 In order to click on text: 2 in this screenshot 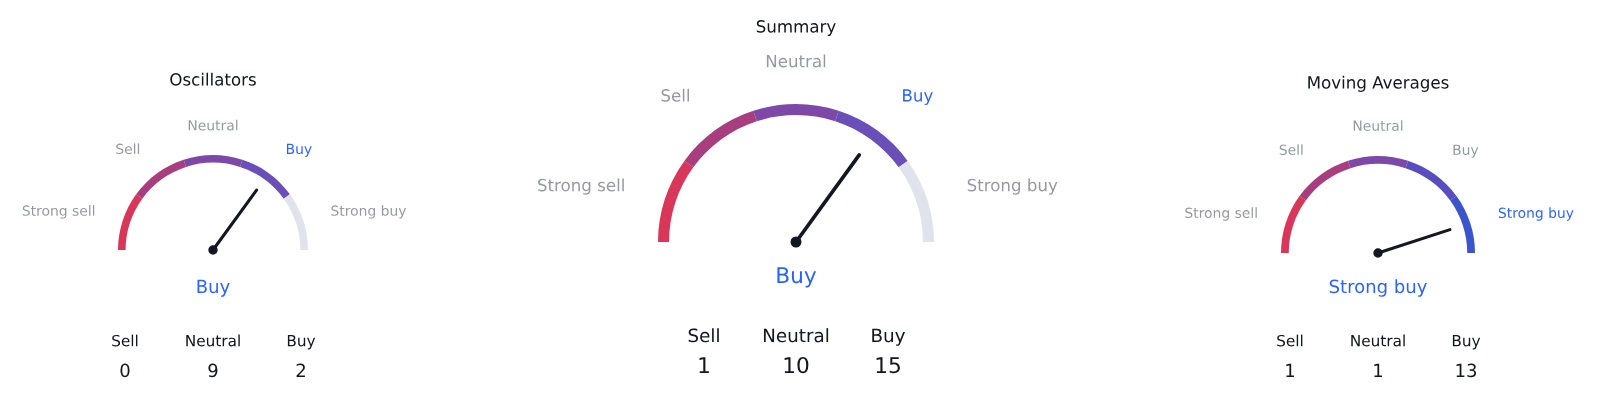, I will do `click(300, 370)`.